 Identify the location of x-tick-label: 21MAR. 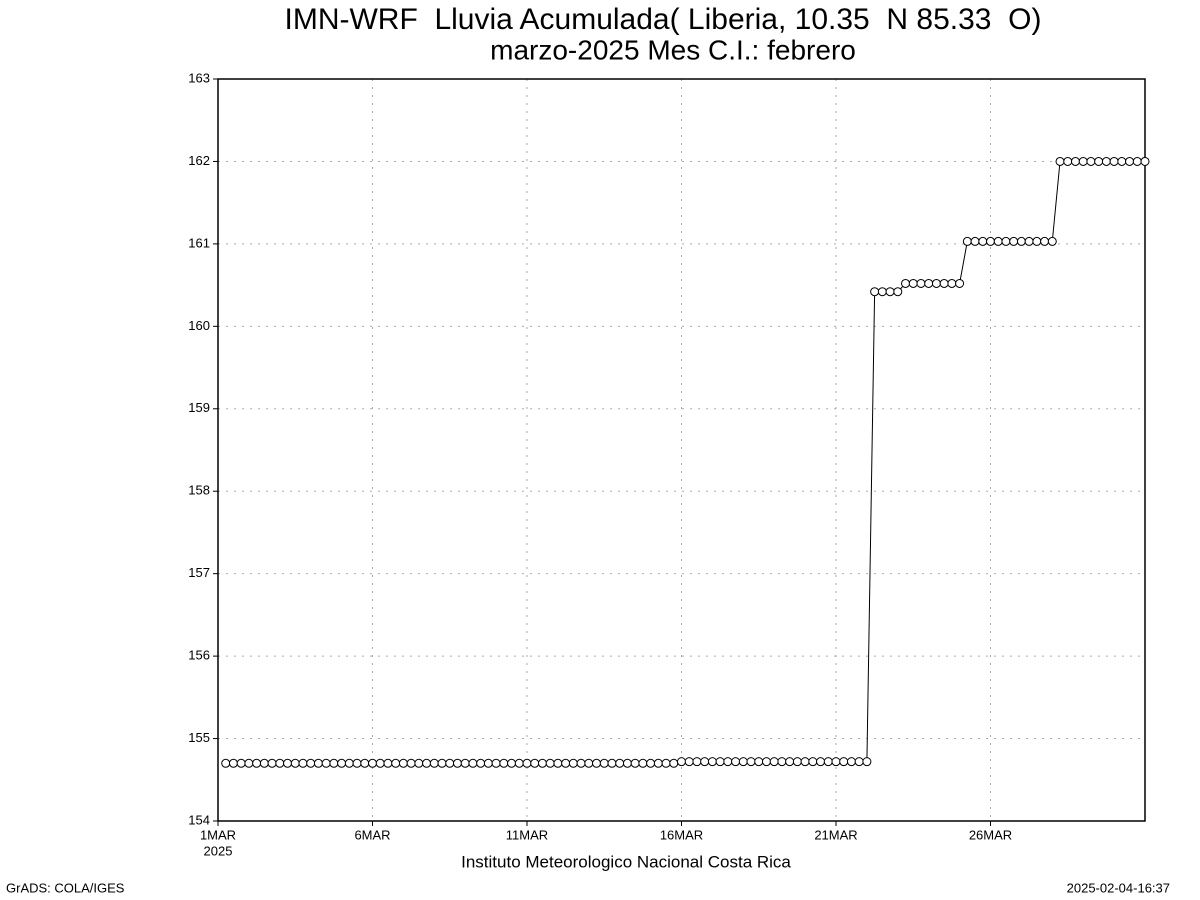
(835, 834).